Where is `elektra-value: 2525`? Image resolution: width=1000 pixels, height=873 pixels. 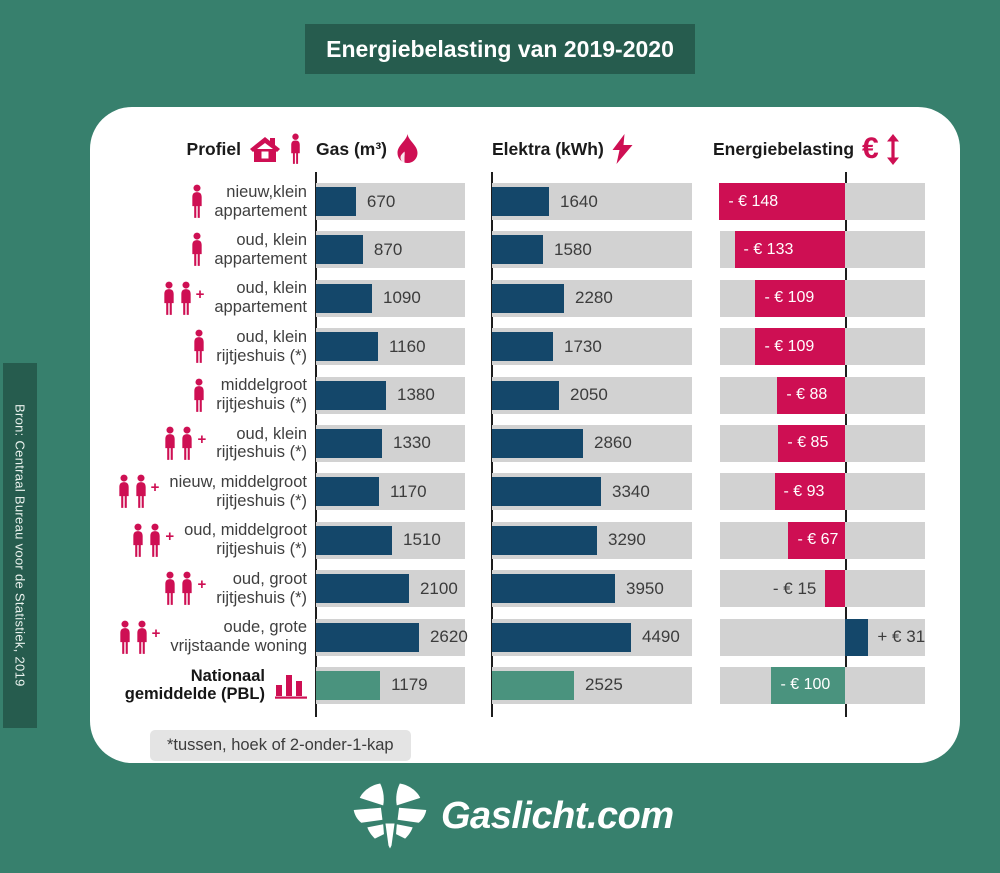 elektra-value: 2525 is located at coordinates (604, 685).